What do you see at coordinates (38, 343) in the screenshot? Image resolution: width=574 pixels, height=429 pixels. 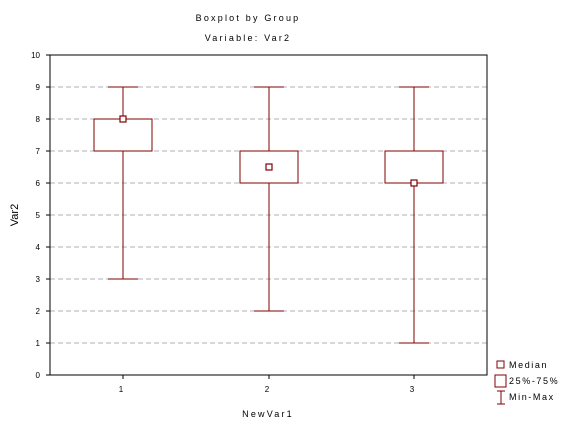 I see `y-tick-label: 1` at bounding box center [38, 343].